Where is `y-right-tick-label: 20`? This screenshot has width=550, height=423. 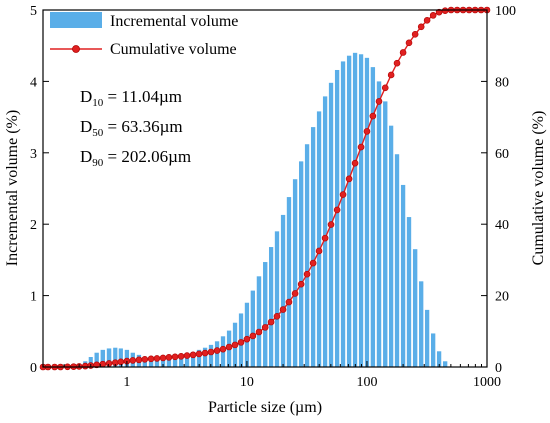
y-right-tick-label: 20 is located at coordinates (502, 297).